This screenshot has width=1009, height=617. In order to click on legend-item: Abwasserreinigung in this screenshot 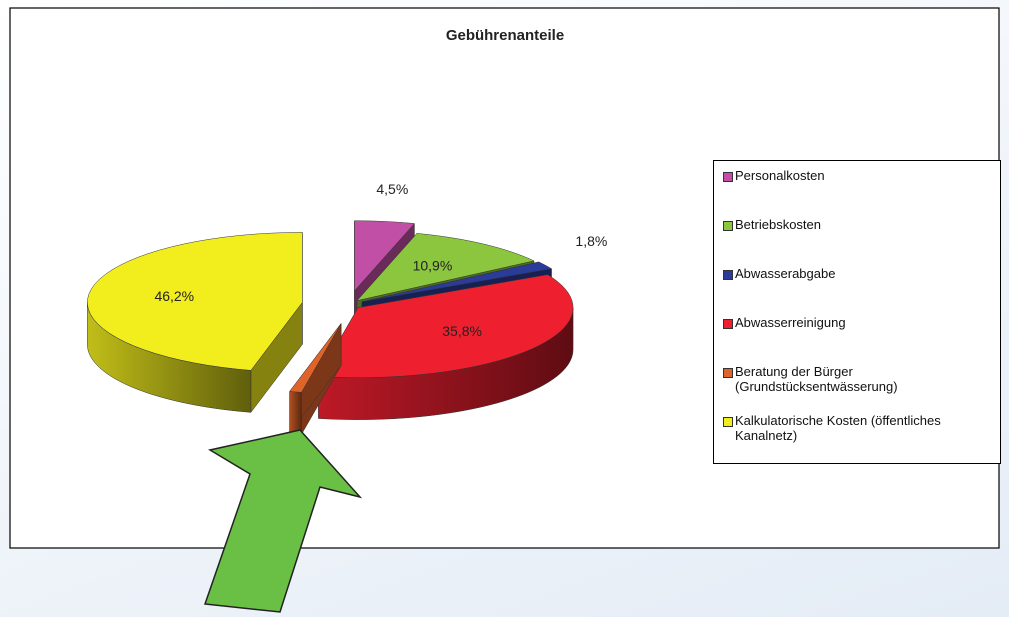, I will do `click(857, 339)`.